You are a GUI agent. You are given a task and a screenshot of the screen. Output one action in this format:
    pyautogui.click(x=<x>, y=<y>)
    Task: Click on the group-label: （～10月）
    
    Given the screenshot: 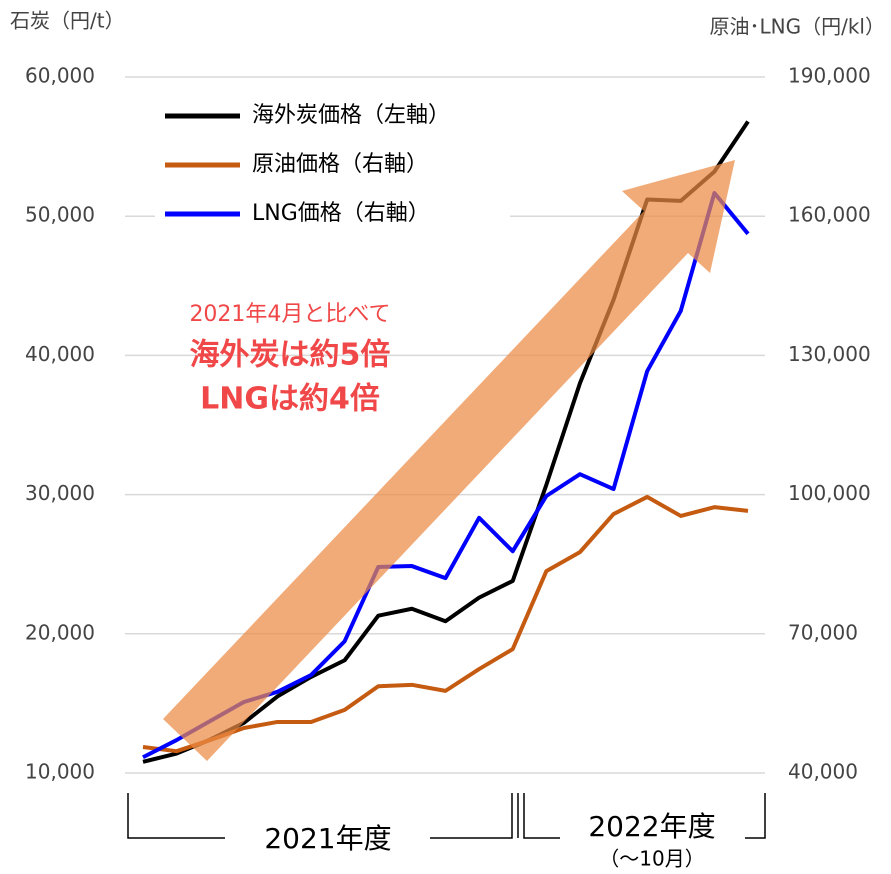 What is the action you would take?
    pyautogui.click(x=651, y=859)
    